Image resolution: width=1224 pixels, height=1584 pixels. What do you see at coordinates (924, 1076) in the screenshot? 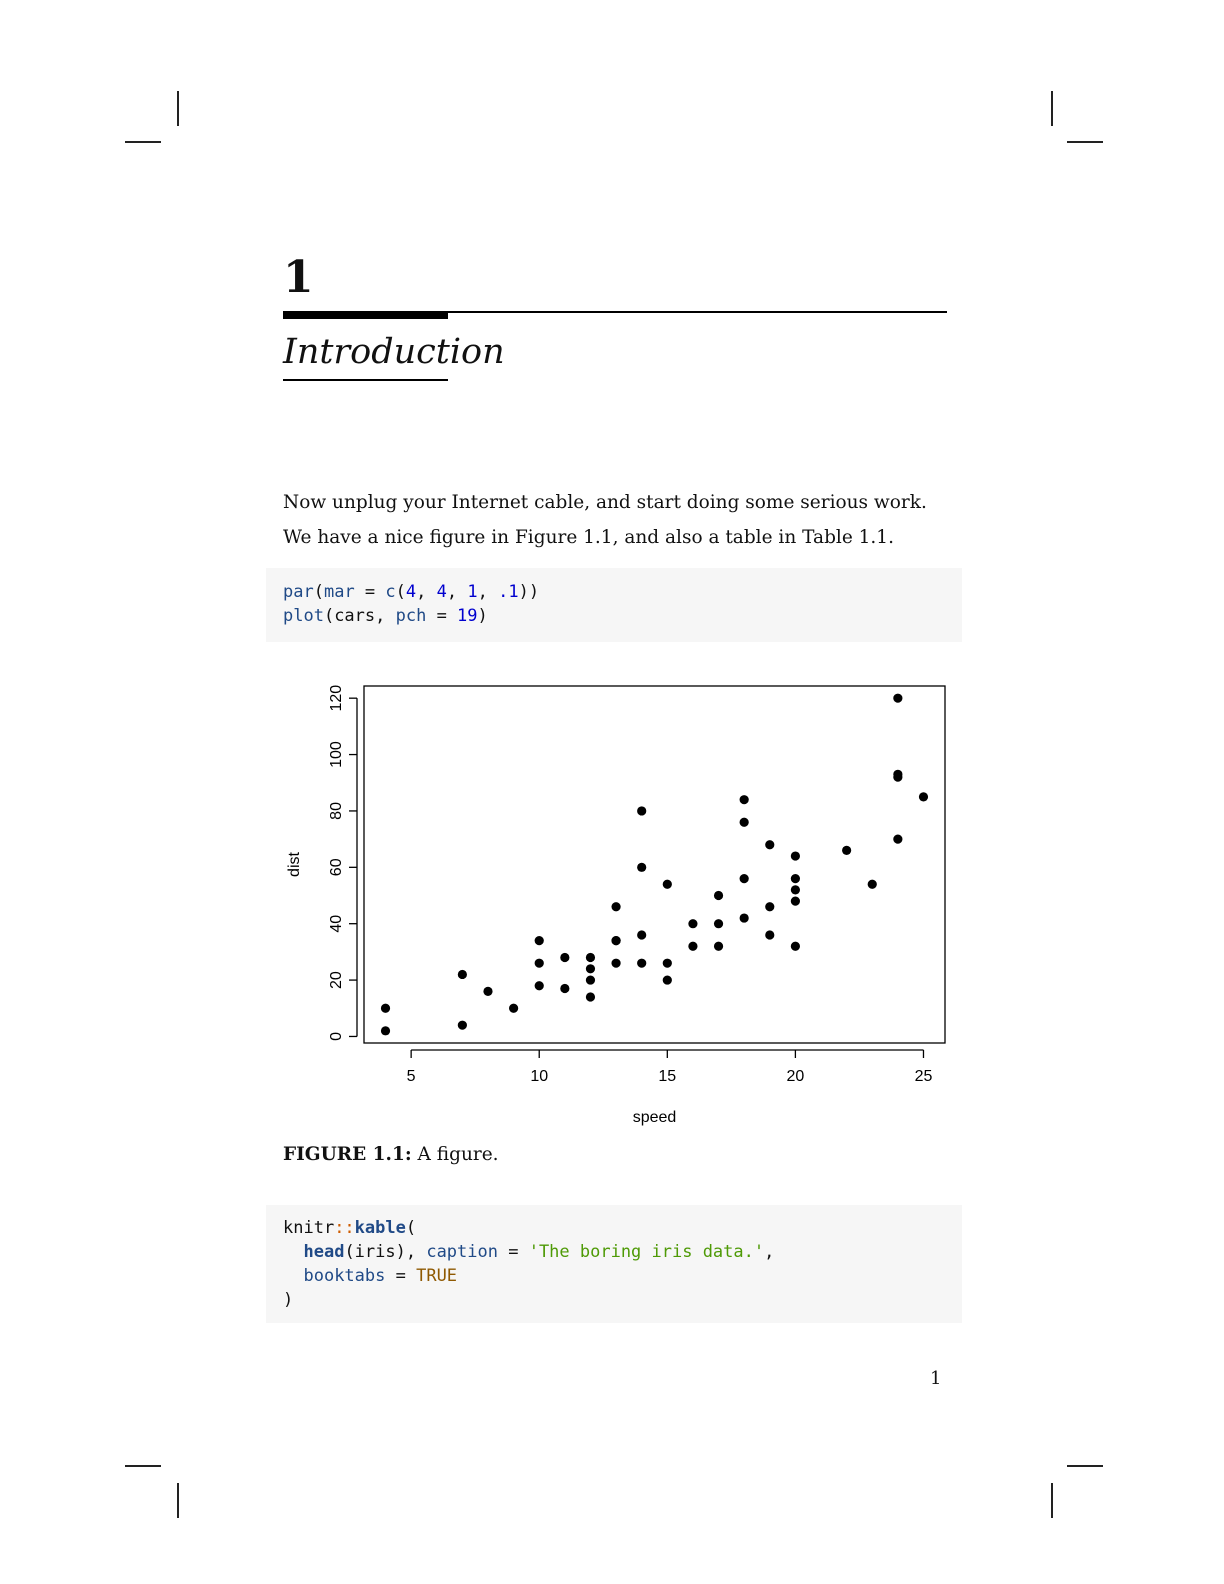
I see `x-tick-label: 25` at bounding box center [924, 1076].